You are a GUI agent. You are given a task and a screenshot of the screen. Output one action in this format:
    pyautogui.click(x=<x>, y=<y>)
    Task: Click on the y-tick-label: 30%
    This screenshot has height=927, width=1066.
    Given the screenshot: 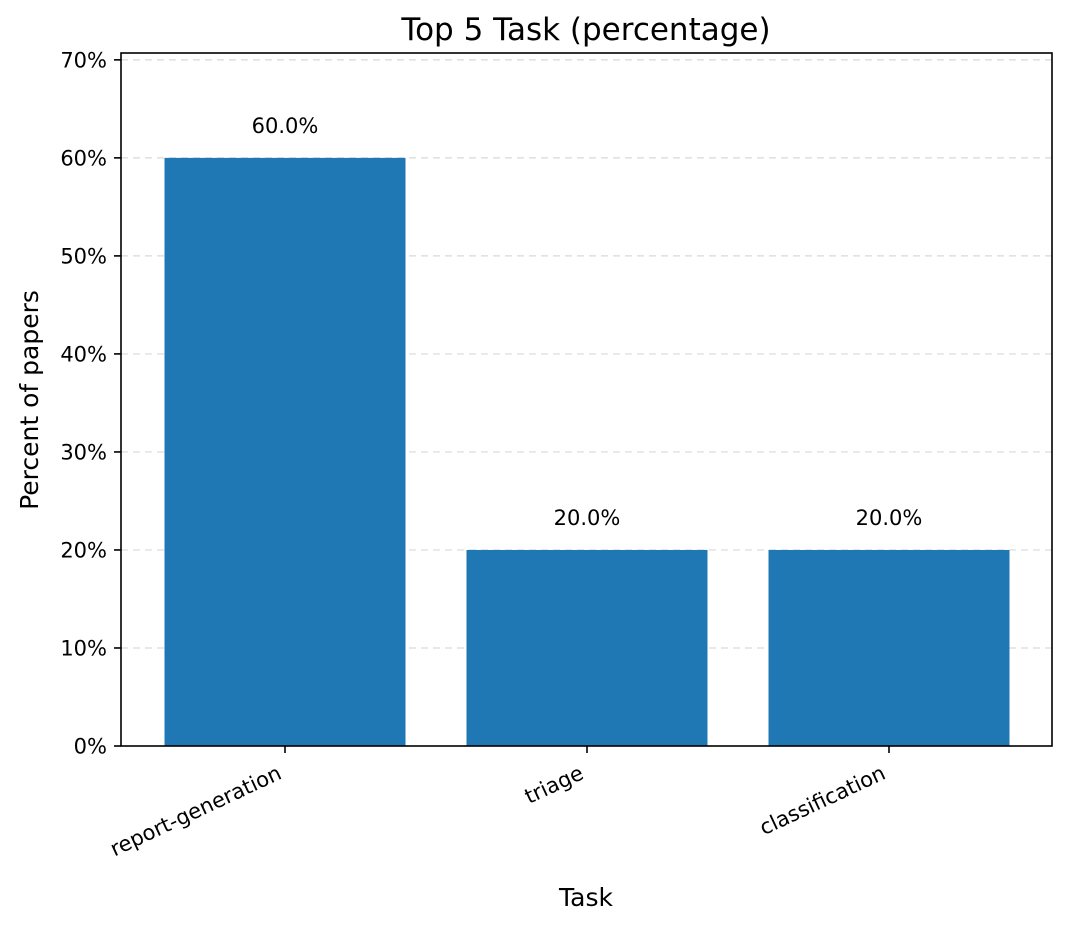 What is the action you would take?
    pyautogui.click(x=83, y=452)
    